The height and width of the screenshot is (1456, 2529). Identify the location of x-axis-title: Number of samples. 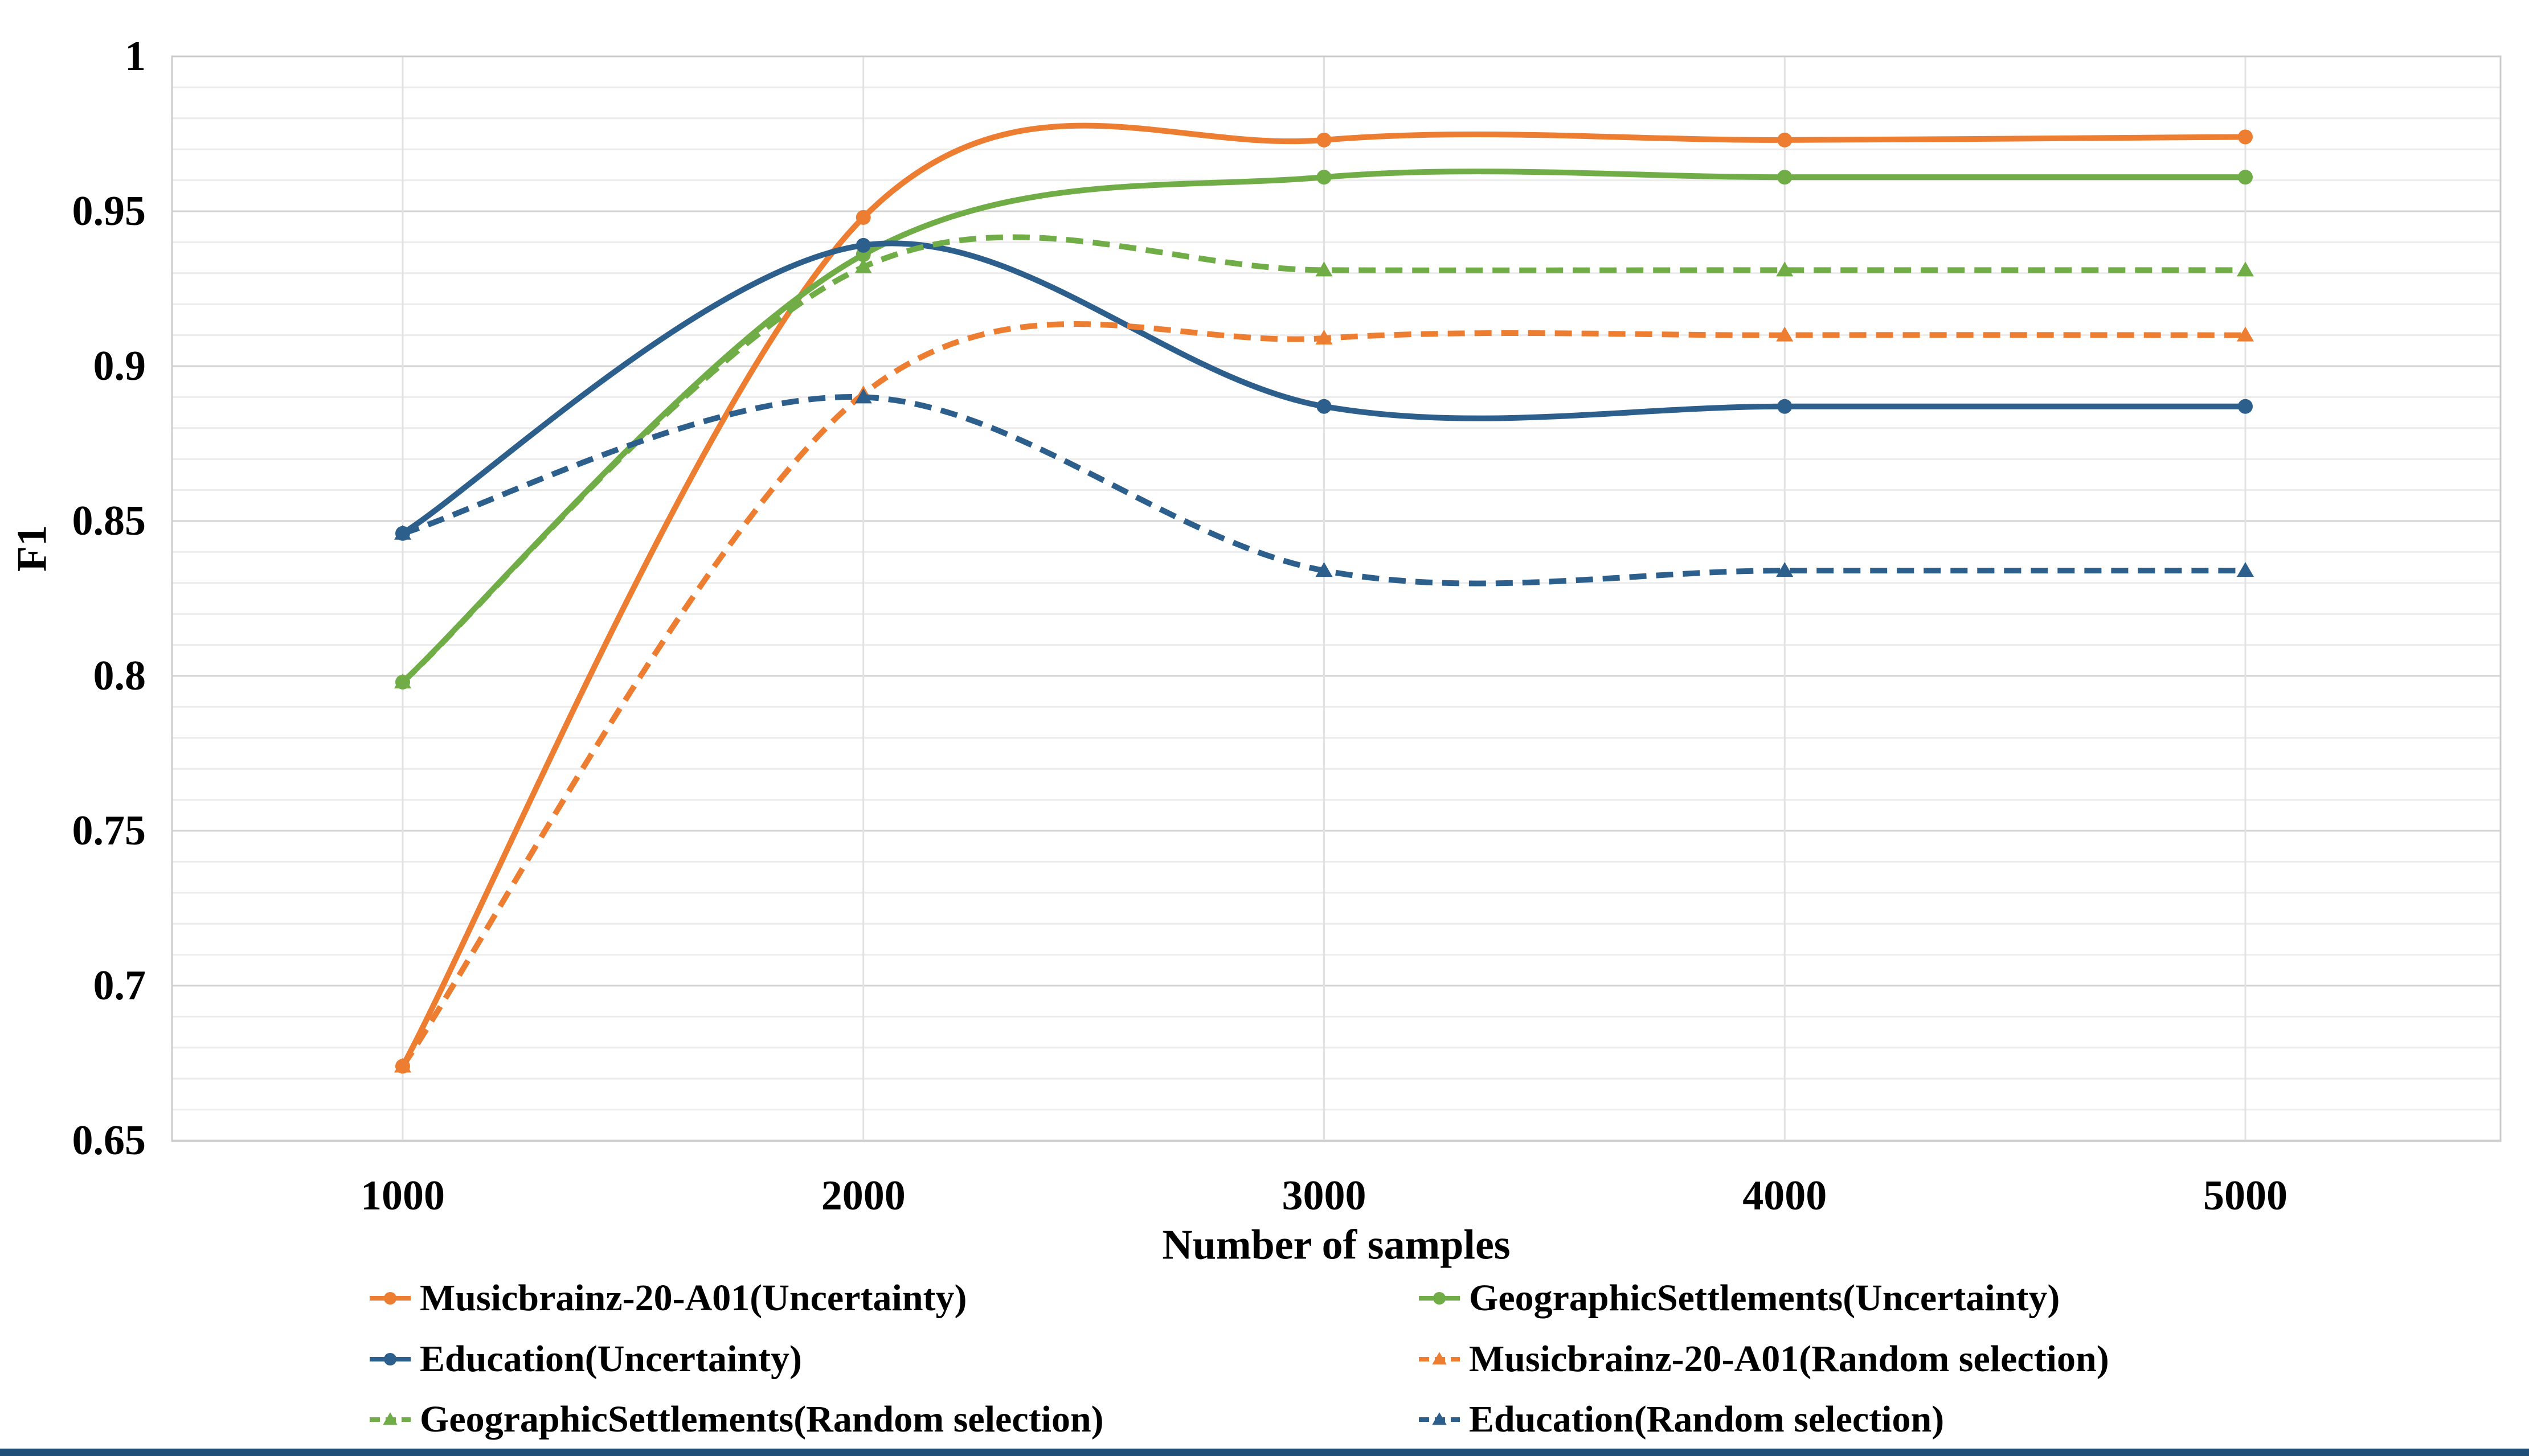
(1336, 1245).